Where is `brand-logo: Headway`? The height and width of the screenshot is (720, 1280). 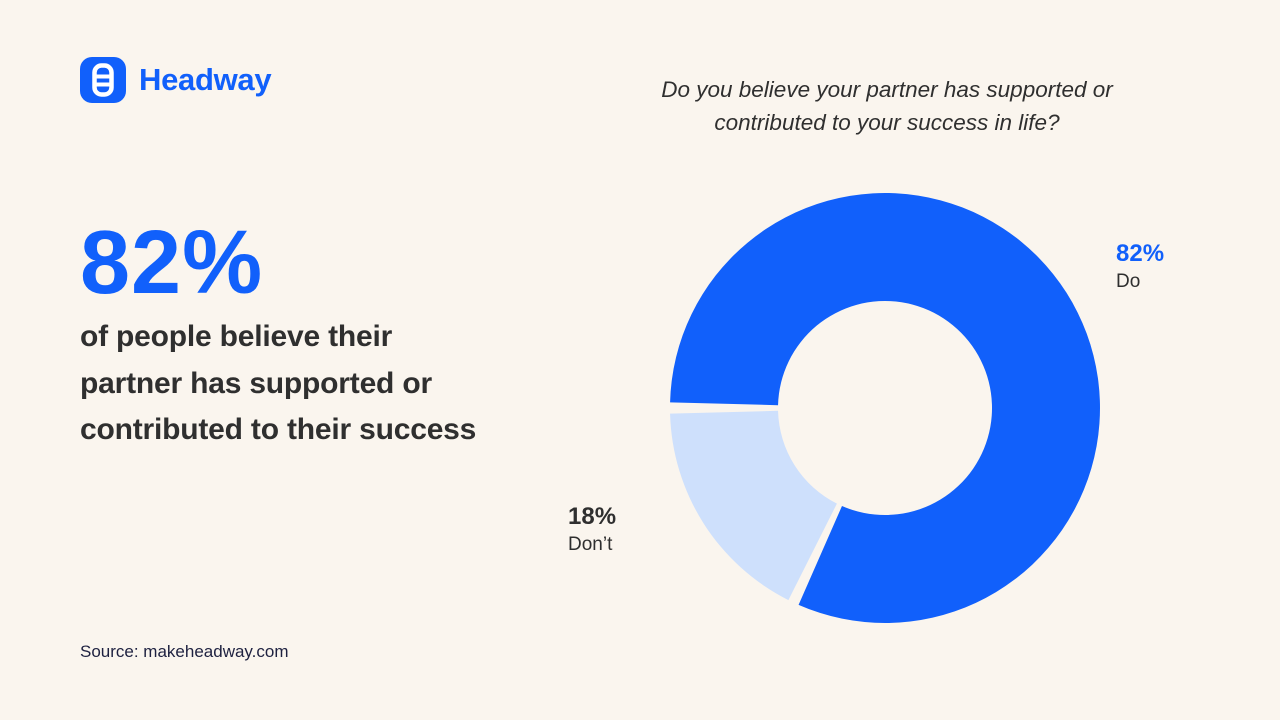
brand-logo: Headway is located at coordinates (176, 80).